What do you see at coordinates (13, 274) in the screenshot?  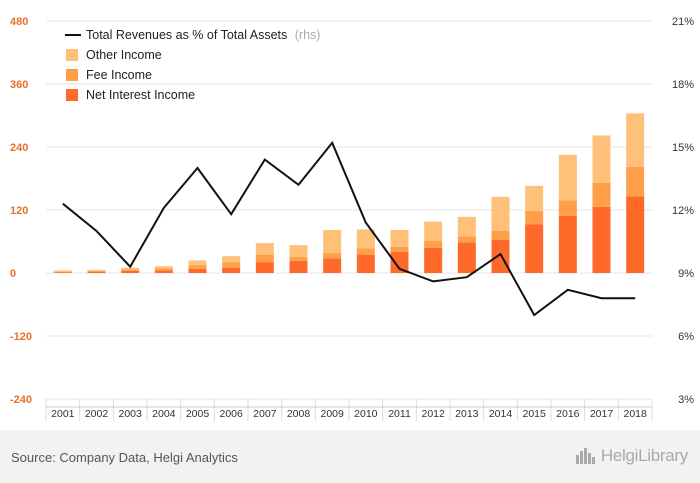 I see `y-left-tick-label: 0` at bounding box center [13, 274].